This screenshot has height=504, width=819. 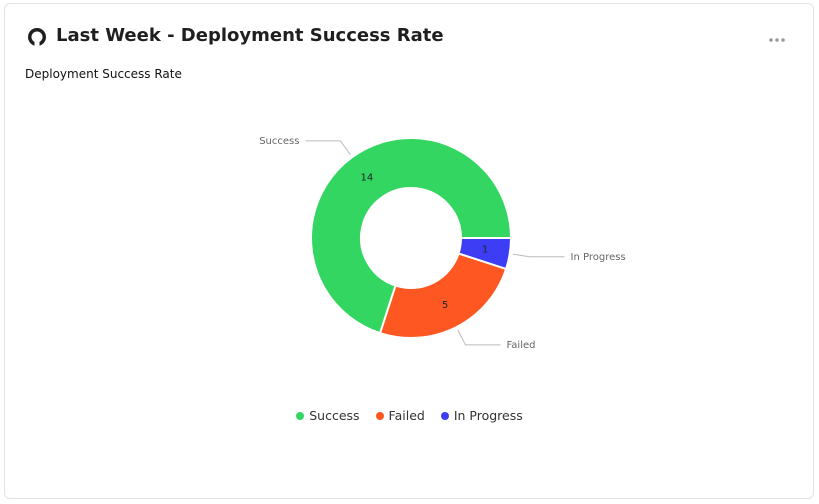 What do you see at coordinates (488, 415) in the screenshot?
I see `legend-label: In Progress` at bounding box center [488, 415].